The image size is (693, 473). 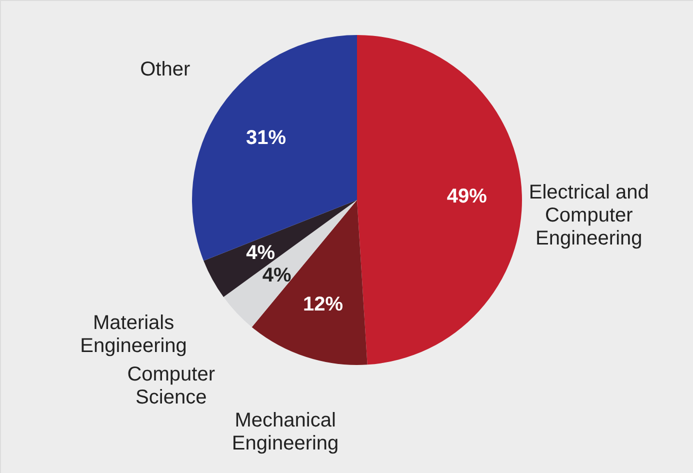 I want to click on slice-label: Electrical and Computer Engineering, so click(x=588, y=216).